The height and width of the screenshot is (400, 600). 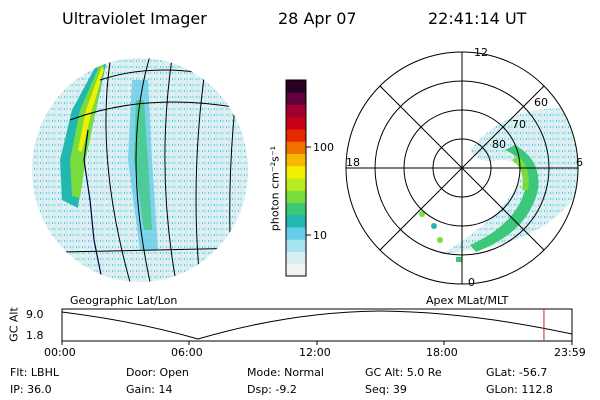 What do you see at coordinates (124, 300) in the screenshot?
I see `geographic-panel-label: Geographic Lat/Lon` at bounding box center [124, 300].